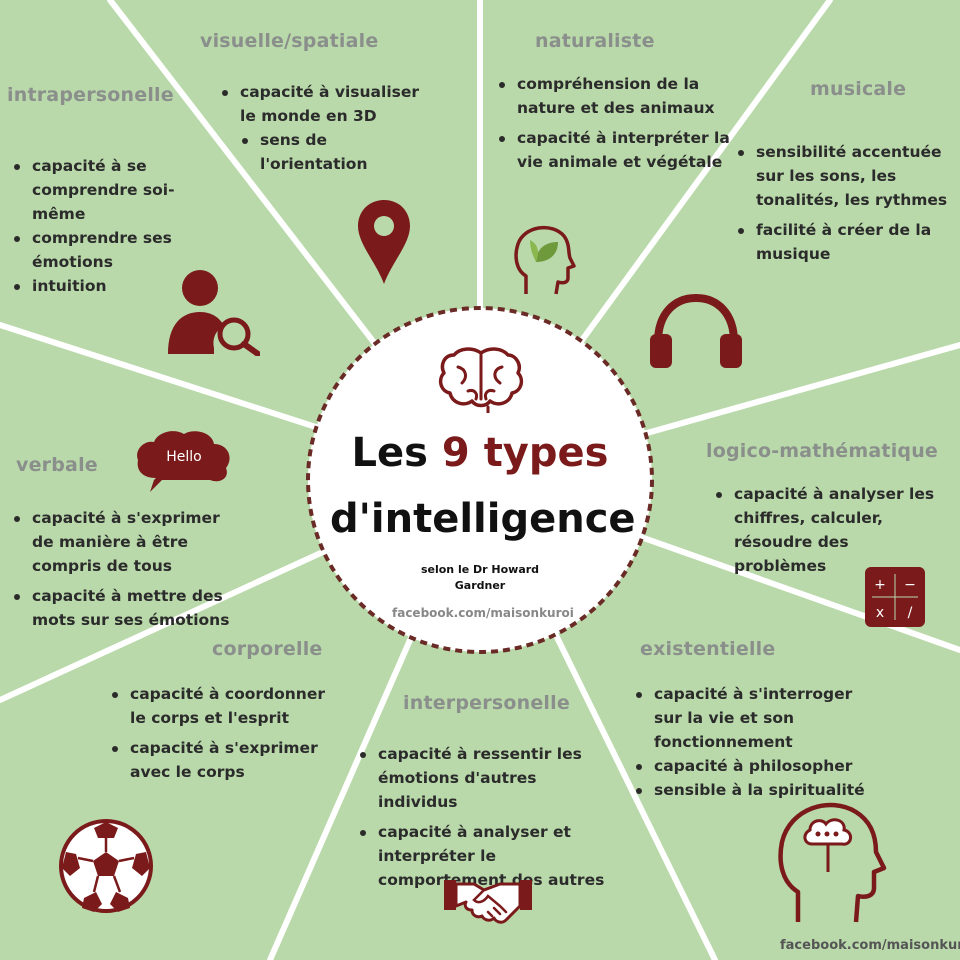 Image resolution: width=960 pixels, height=960 pixels. What do you see at coordinates (486, 703) in the screenshot?
I see `title-interpersonelle: interpersonelle` at bounding box center [486, 703].